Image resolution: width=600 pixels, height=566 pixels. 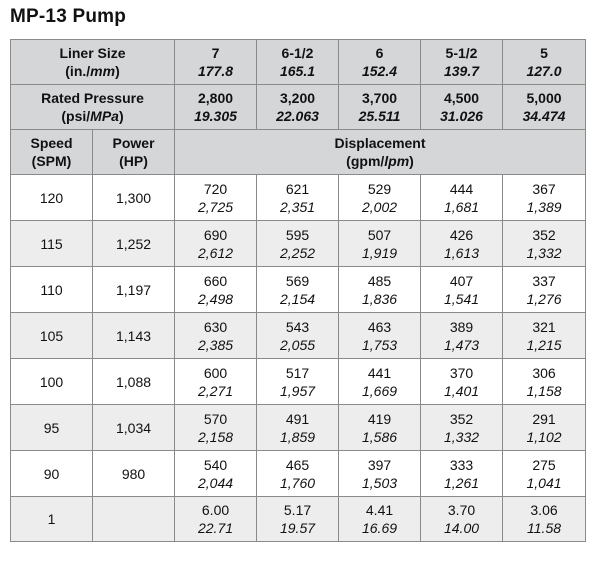 I want to click on displacement-cell: 485 1,836, so click(x=380, y=289).